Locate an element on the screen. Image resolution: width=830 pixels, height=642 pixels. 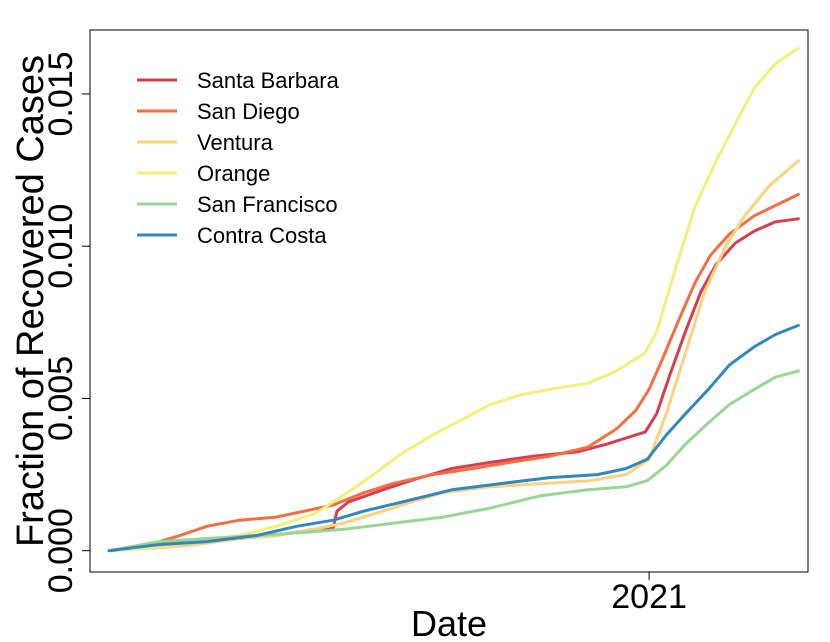
legend-label-3: Orange is located at coordinates (233, 173).